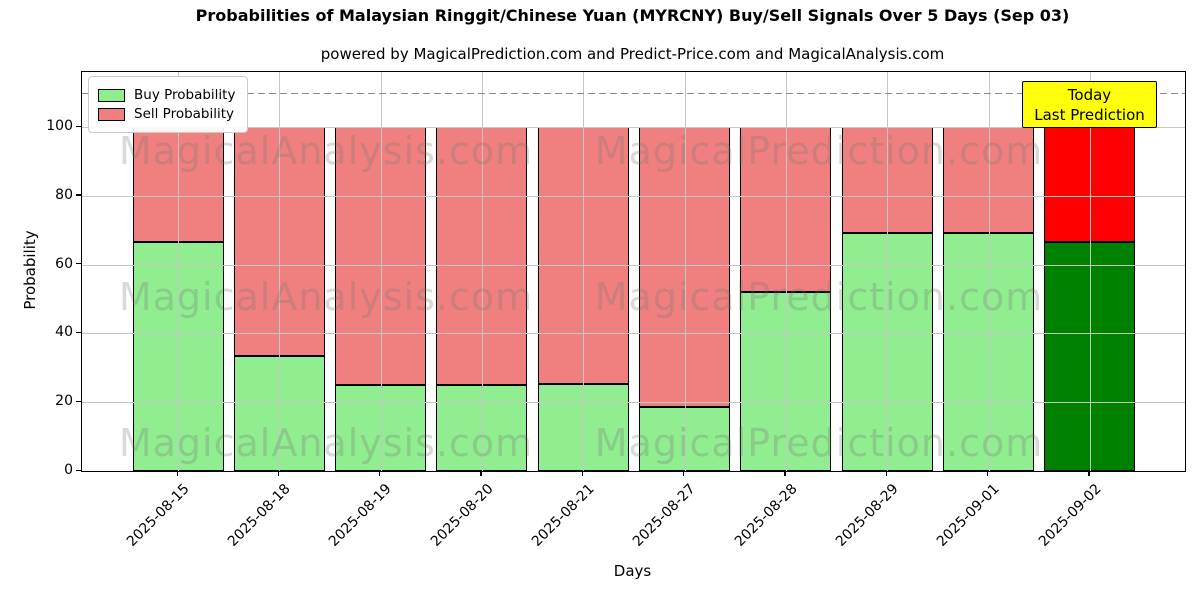 The image size is (1200, 600). What do you see at coordinates (158, 515) in the screenshot?
I see `x-tick-label: 2025-08-15` at bounding box center [158, 515].